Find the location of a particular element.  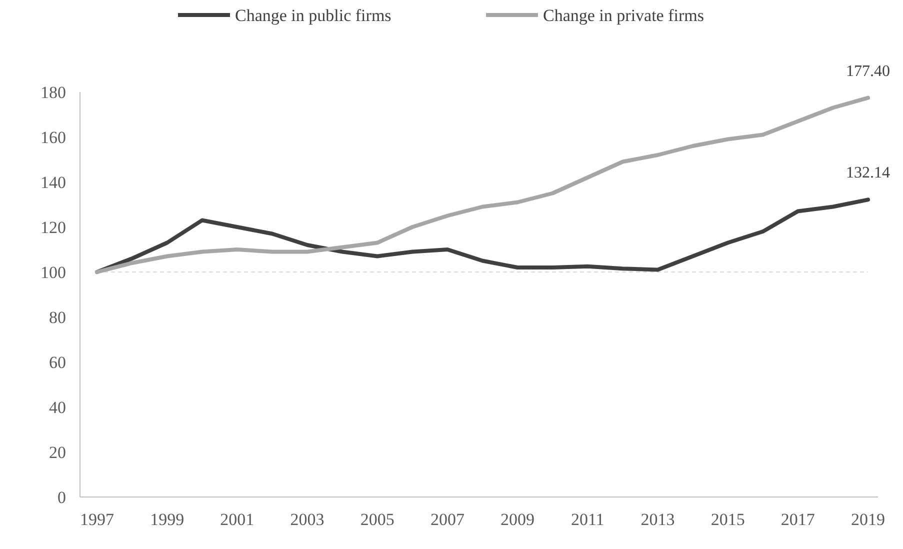

x-tick-label: 2013 is located at coordinates (657, 519).